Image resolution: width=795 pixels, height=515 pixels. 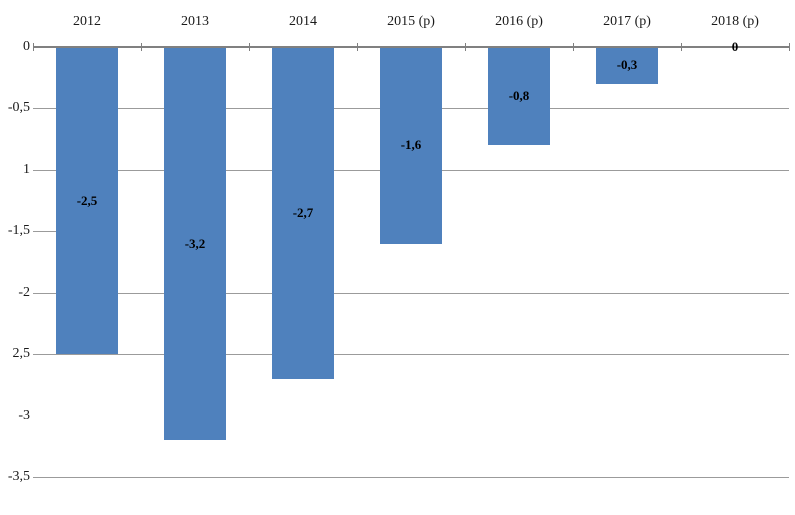 I want to click on bar-value-label: -2,5, so click(x=87, y=200).